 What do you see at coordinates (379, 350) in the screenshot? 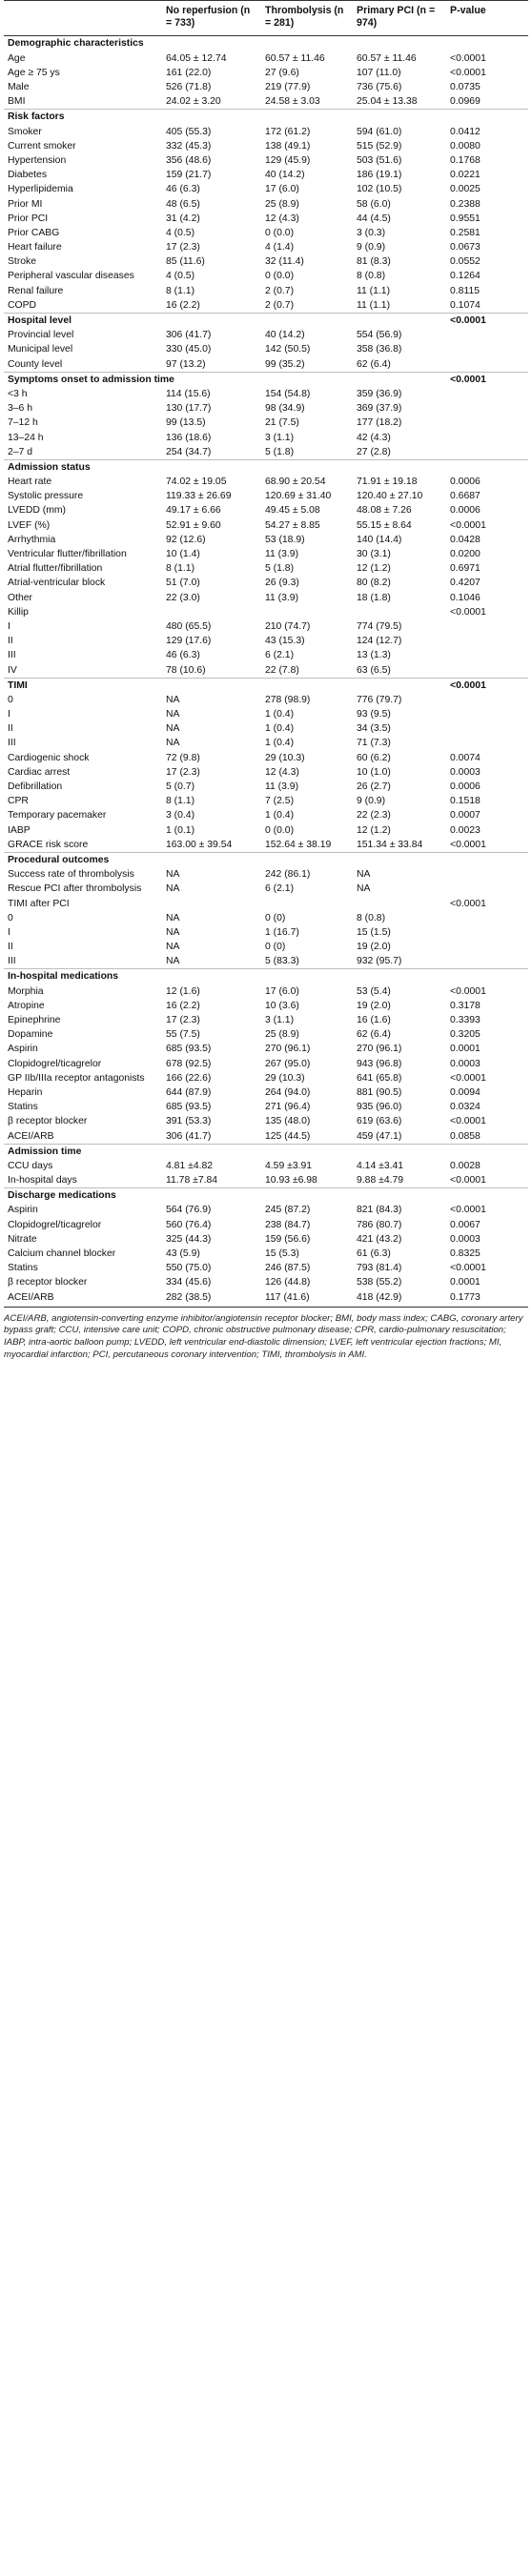
I see `table-cell: 358 (36.8)` at bounding box center [379, 350].